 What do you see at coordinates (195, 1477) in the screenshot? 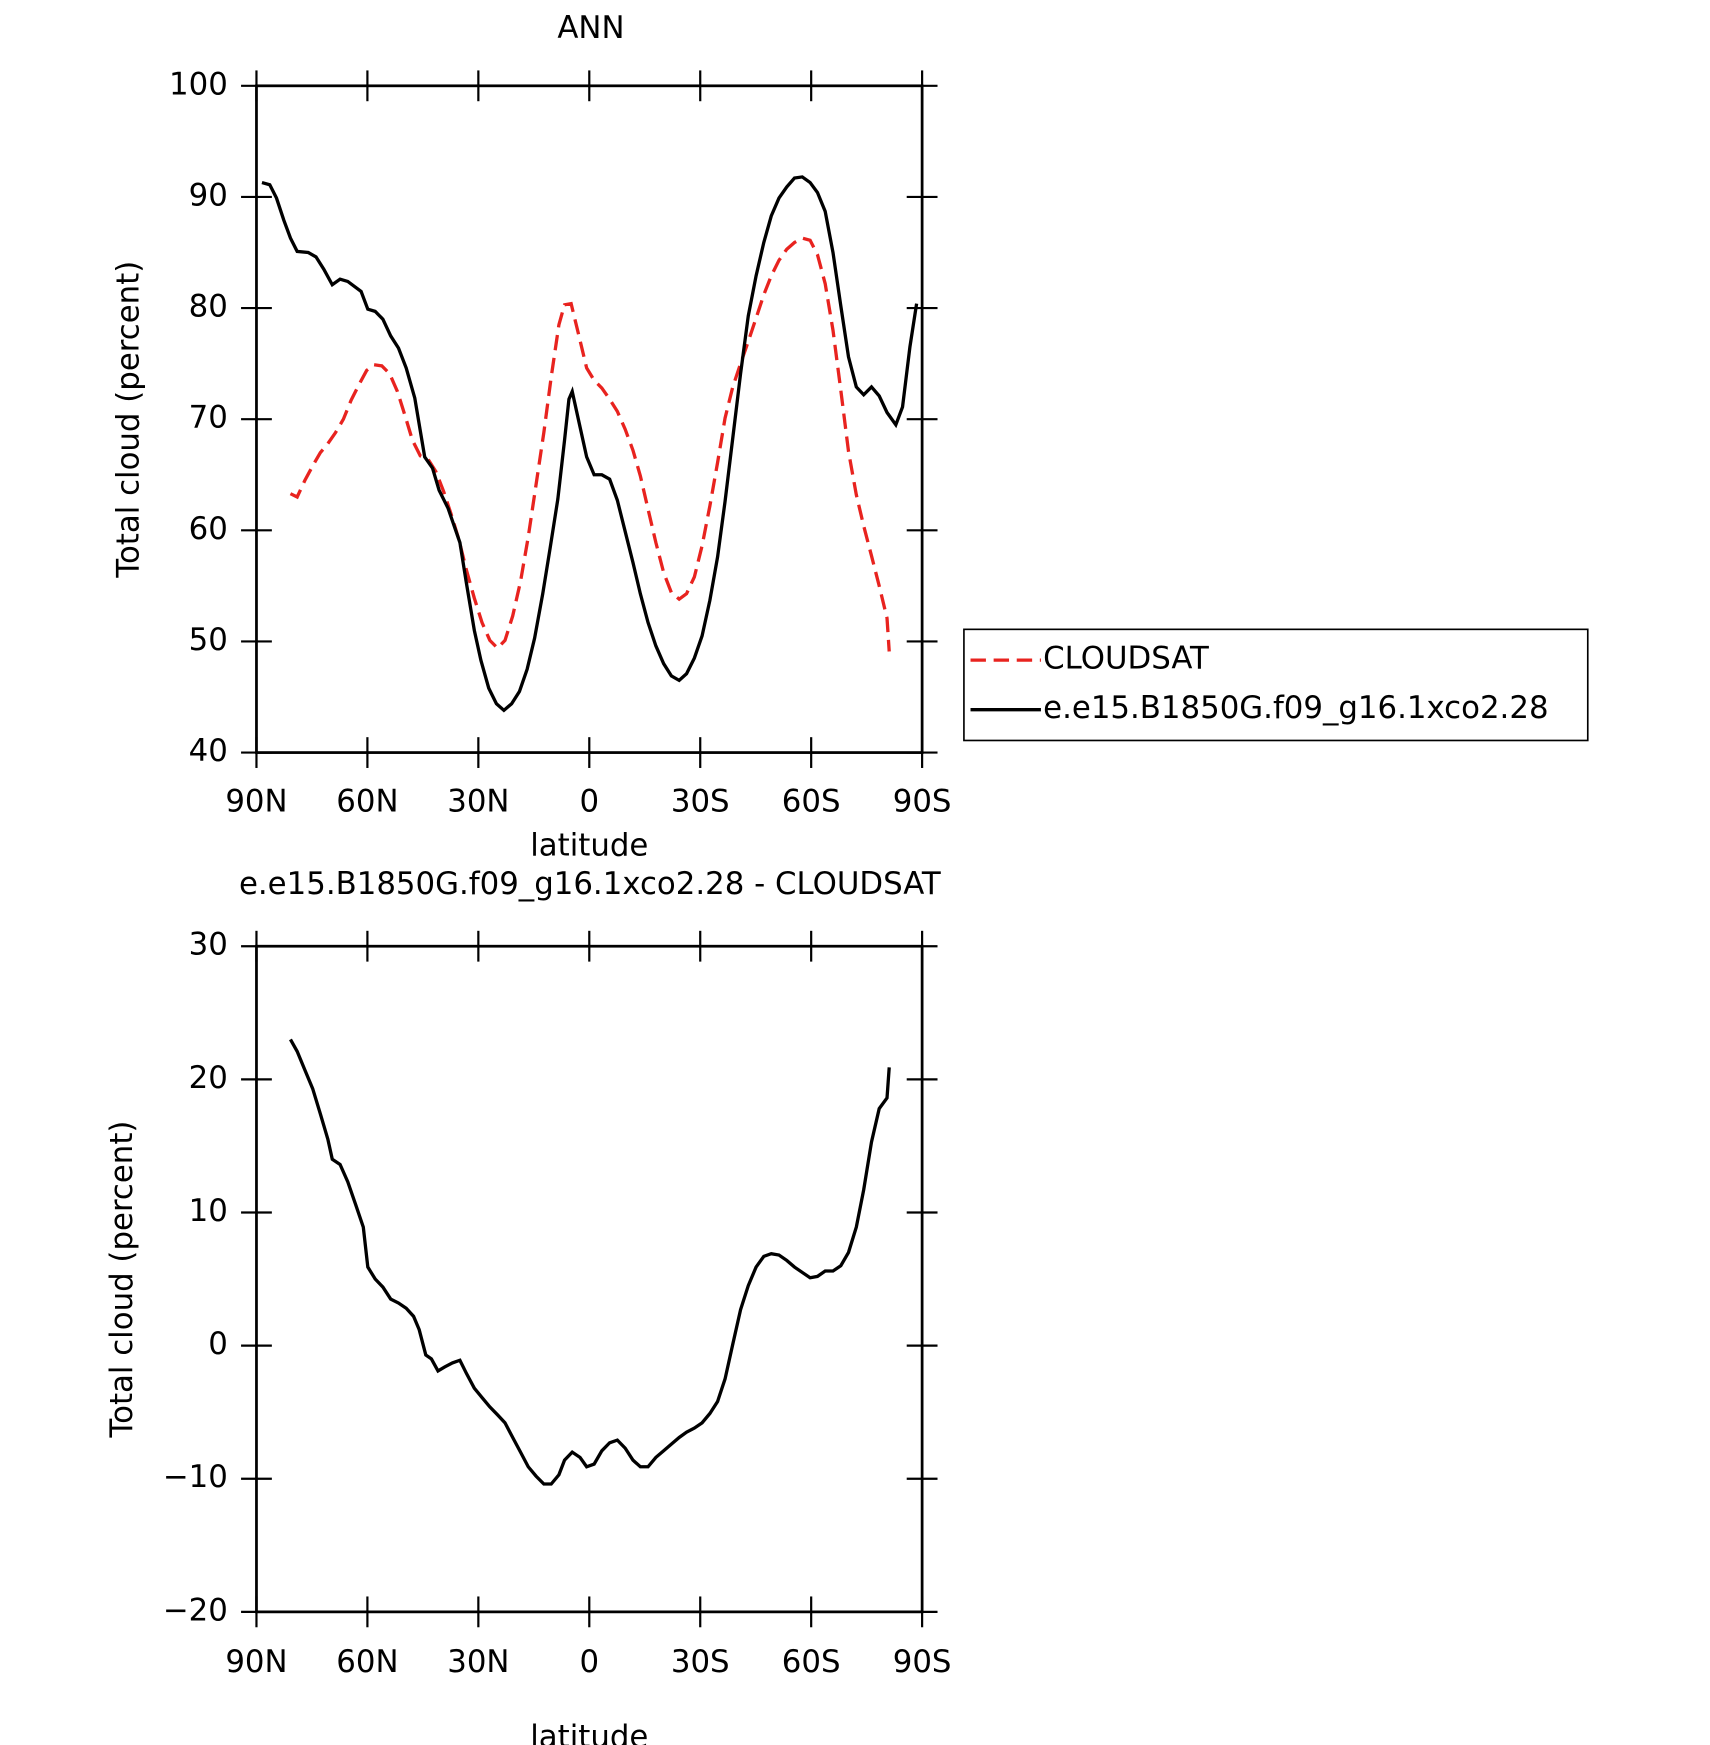
I see `y-tick-label: −10` at bounding box center [195, 1477].